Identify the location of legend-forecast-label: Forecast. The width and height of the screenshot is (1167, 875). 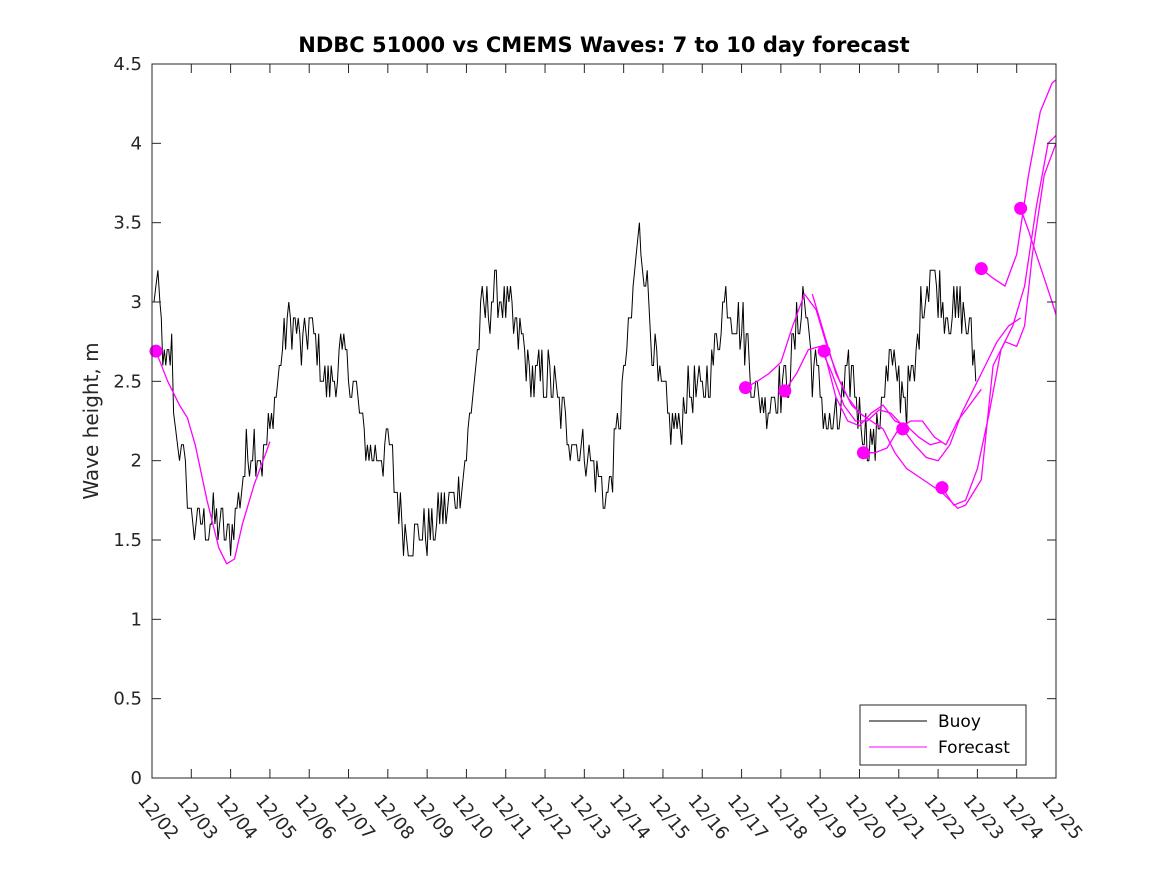
(974, 748).